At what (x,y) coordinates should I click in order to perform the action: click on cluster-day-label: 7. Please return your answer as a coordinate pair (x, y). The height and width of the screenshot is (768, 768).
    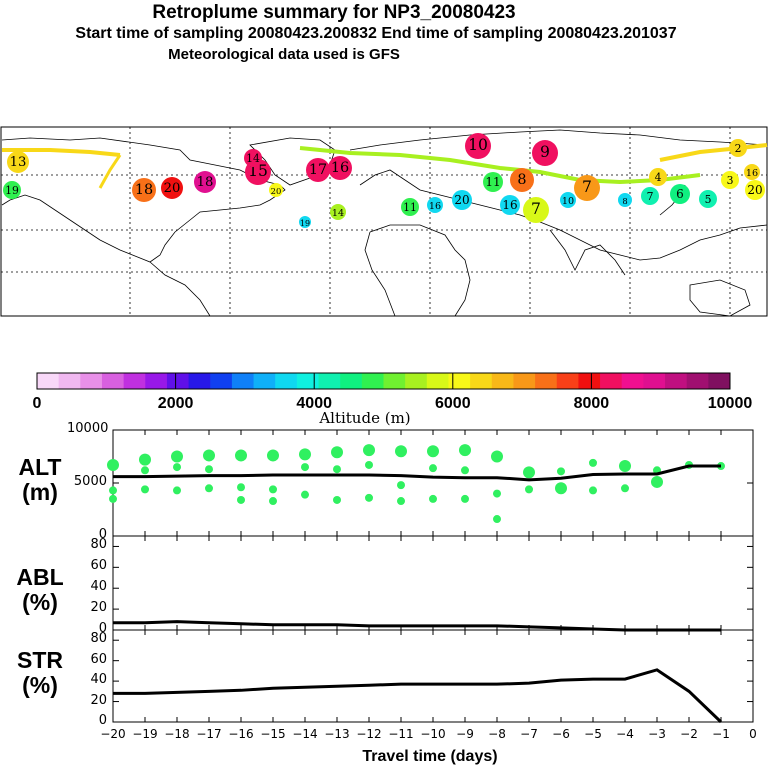
    Looking at the image, I should click on (650, 196).